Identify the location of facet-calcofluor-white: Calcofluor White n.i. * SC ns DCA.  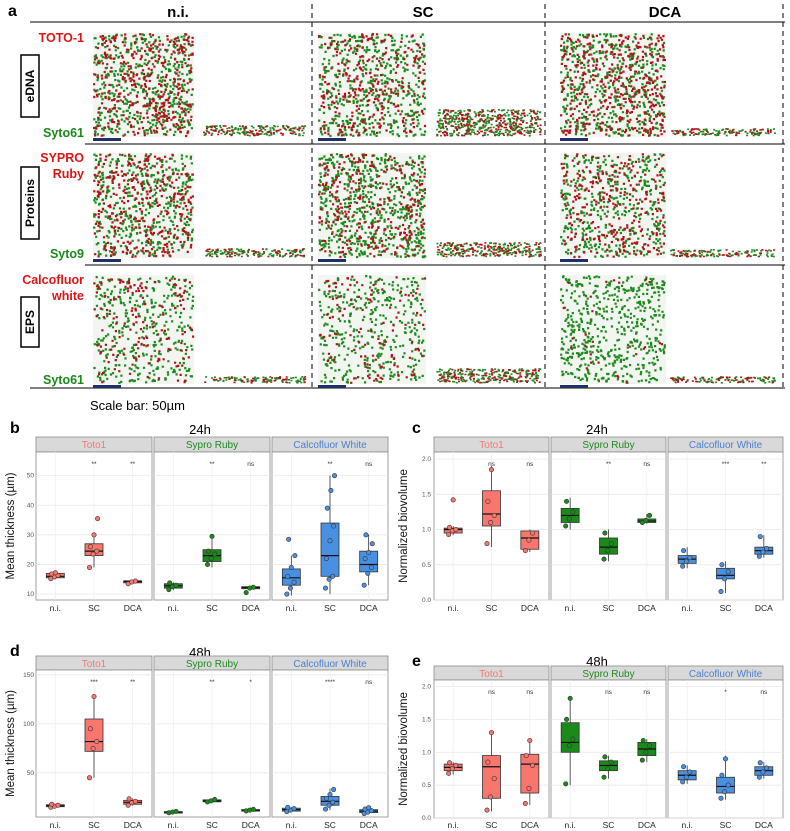
(725, 747).